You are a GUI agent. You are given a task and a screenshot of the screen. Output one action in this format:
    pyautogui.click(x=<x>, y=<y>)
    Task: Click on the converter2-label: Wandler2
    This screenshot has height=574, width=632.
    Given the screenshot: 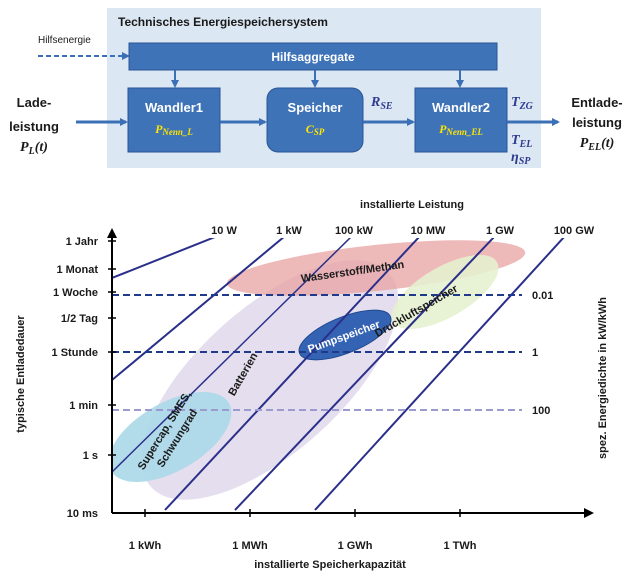 What is the action you would take?
    pyautogui.click(x=461, y=107)
    